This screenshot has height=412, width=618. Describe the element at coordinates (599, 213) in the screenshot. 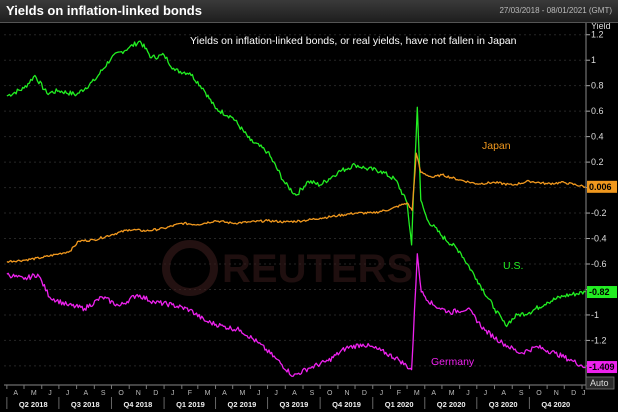

I see `y-tick-label: -0.2` at that location.